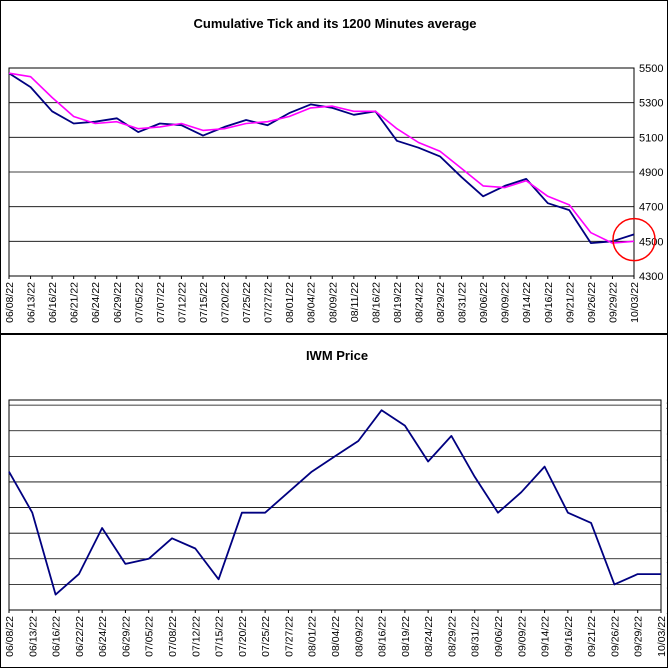 This screenshot has width=670, height=672. I want to click on x-tick-label: 07/08/22, so click(173, 636).